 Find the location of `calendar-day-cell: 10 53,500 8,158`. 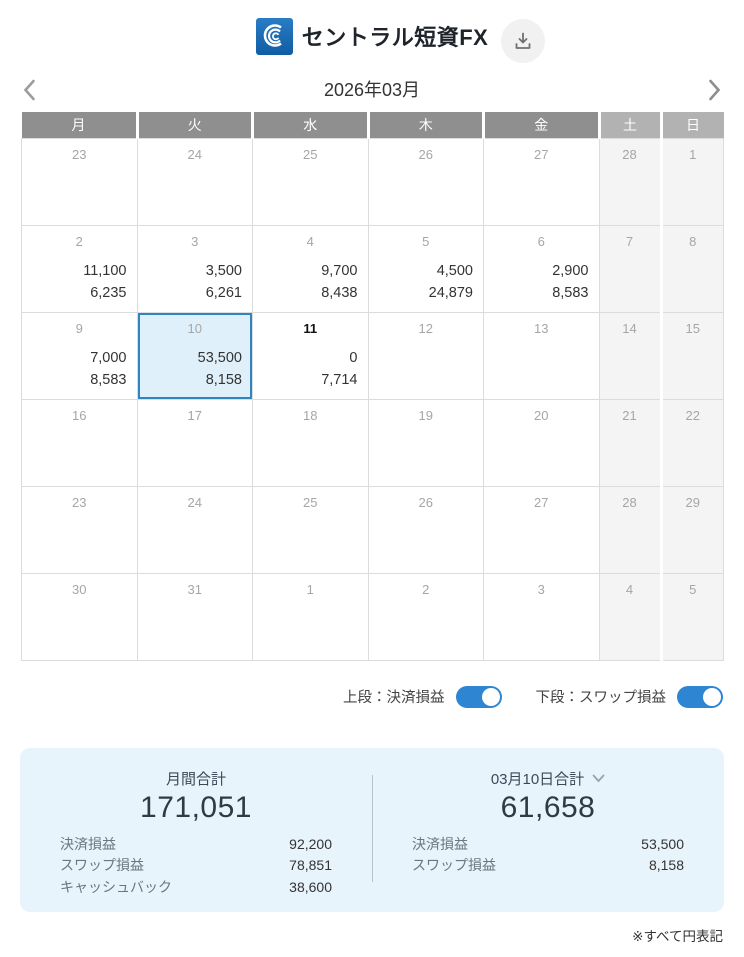

calendar-day-cell: 10 53,500 8,158 is located at coordinates (194, 355).